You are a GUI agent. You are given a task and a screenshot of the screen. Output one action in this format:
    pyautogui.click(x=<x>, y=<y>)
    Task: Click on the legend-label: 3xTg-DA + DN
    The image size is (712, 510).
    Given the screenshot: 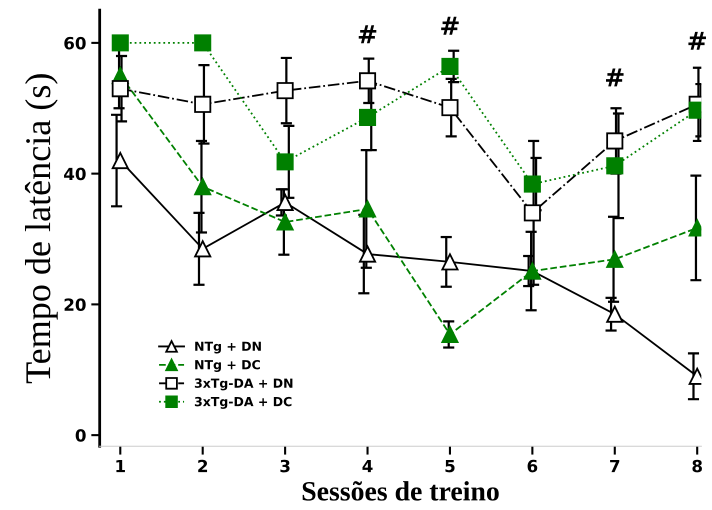 What is the action you would take?
    pyautogui.click(x=243, y=384)
    